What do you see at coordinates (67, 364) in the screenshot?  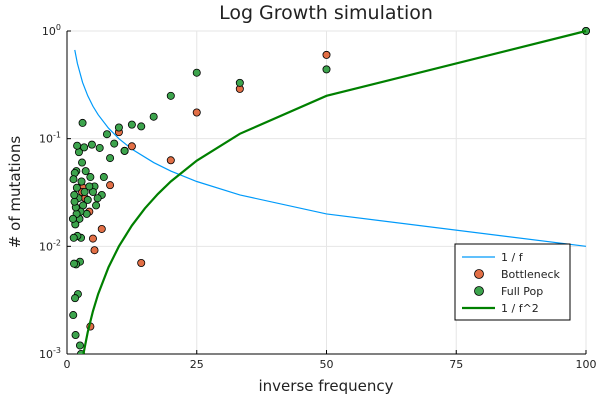 I see `x-tick-label: 0` at bounding box center [67, 364].